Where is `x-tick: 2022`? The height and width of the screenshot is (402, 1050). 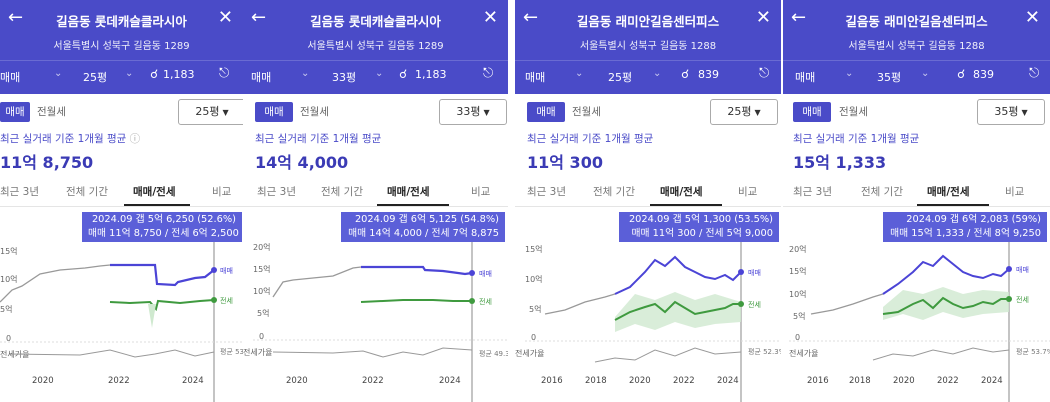 x-tick: 2022 is located at coordinates (948, 381).